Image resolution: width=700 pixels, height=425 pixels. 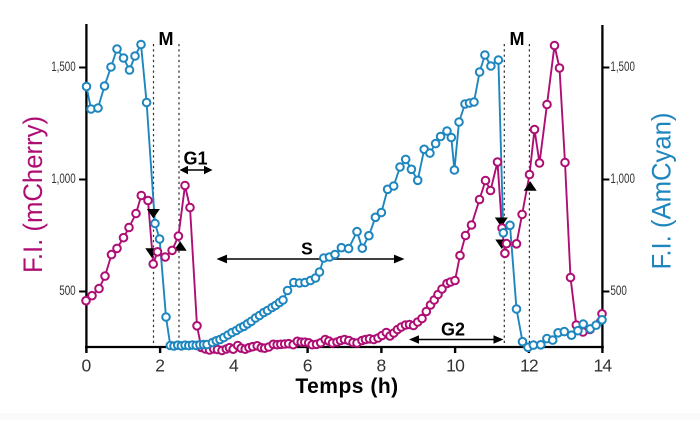 What do you see at coordinates (195, 158) in the screenshot?
I see `svg-text: G1` at bounding box center [195, 158].